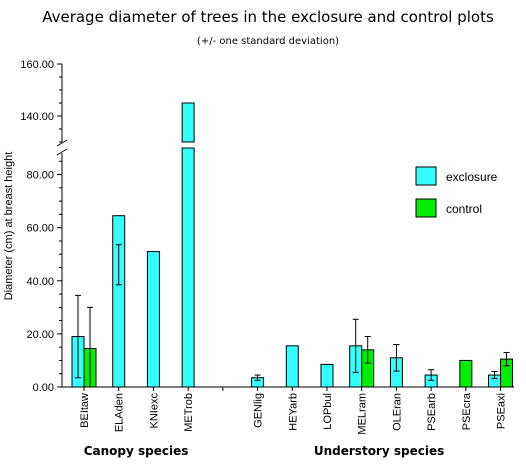 This screenshot has width=526, height=470. I want to click on y-axis-label: Diameter (cm) at breast height, so click(9, 226).